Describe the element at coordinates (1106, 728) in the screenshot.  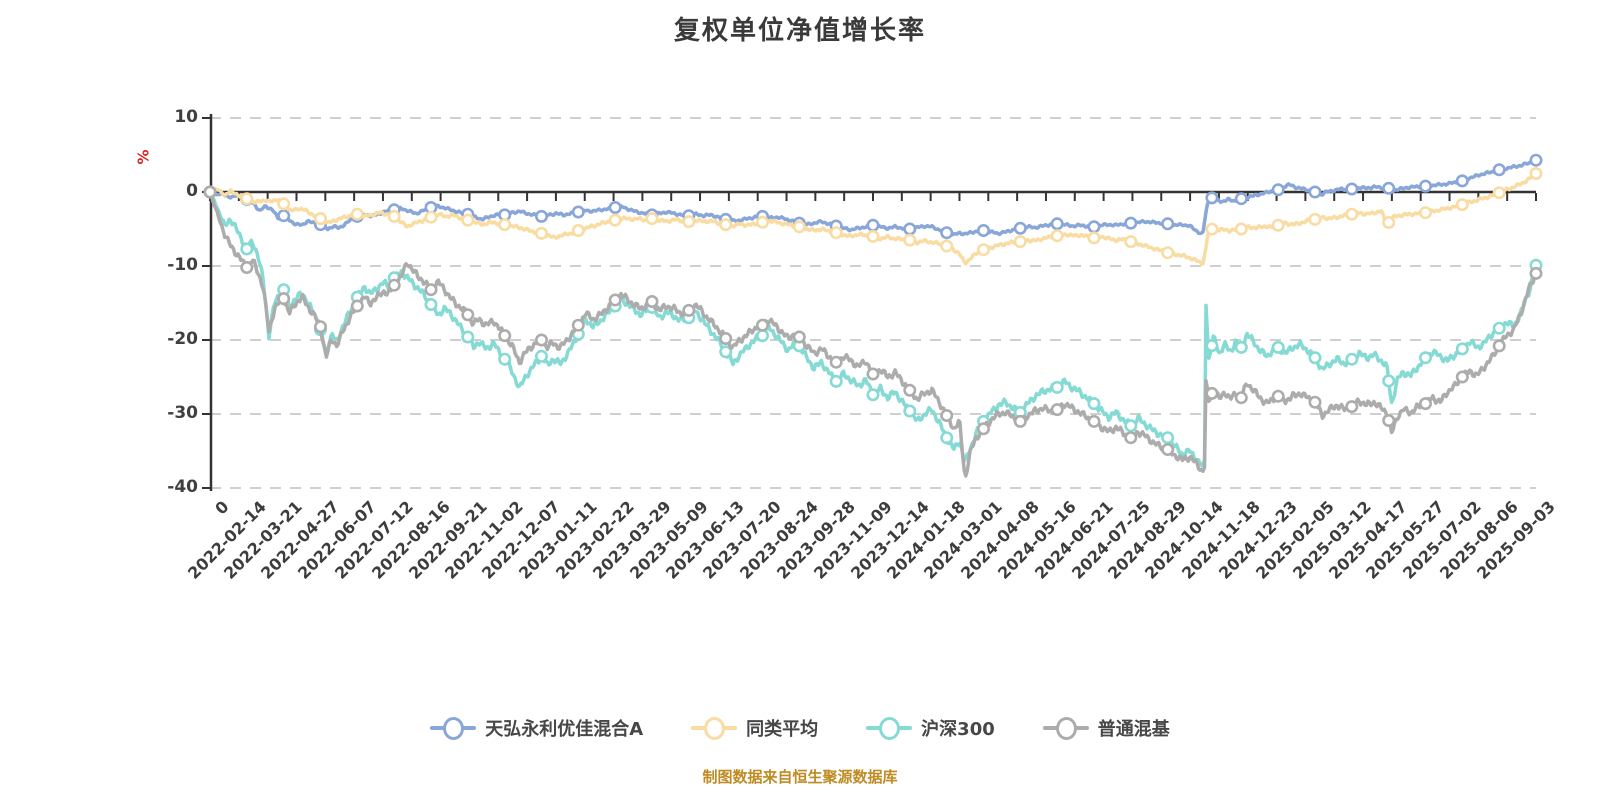
I see `legend-item-3: 普通混基` at that location.